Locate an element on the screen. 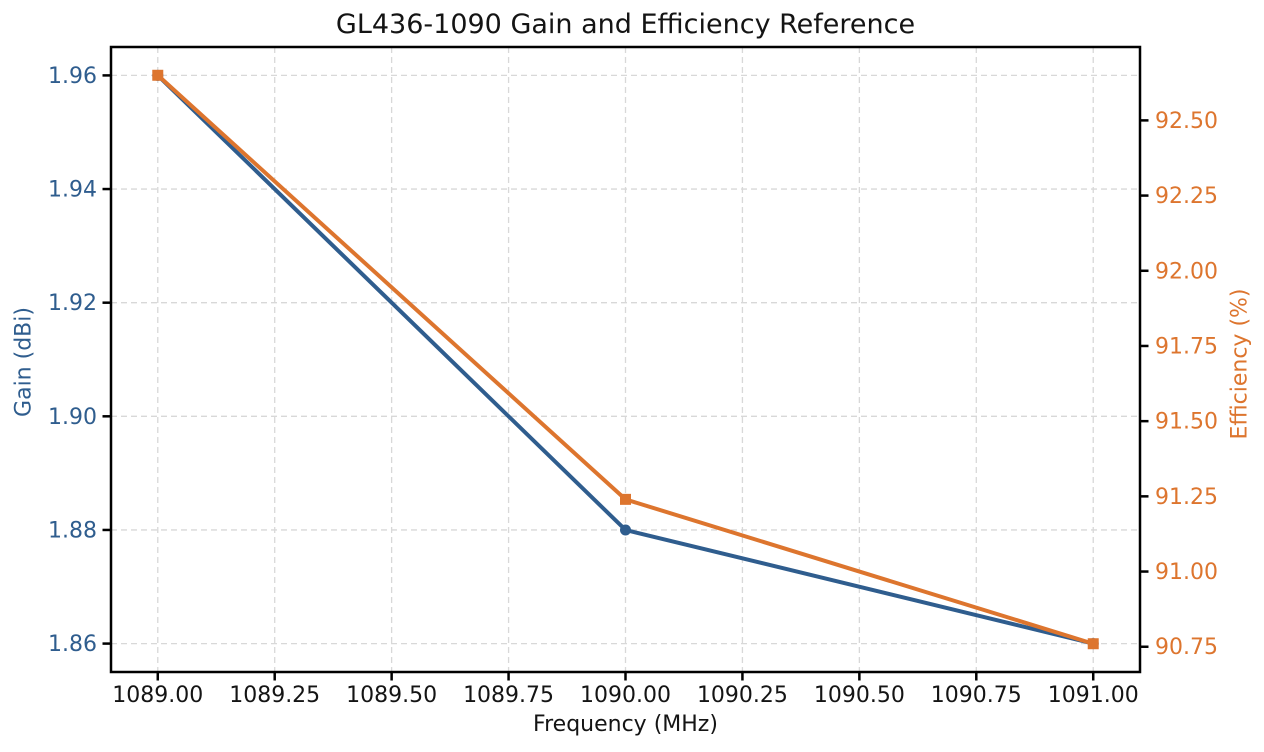 This screenshot has height=752, width=1264. y-tick-label-right: 92.25 is located at coordinates (1186, 196).